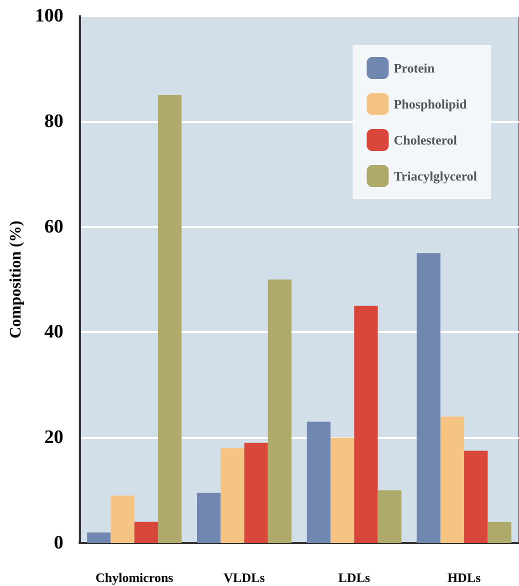 This screenshot has width=519, height=586. What do you see at coordinates (54, 437) in the screenshot?
I see `y-tick-label: 20` at bounding box center [54, 437].